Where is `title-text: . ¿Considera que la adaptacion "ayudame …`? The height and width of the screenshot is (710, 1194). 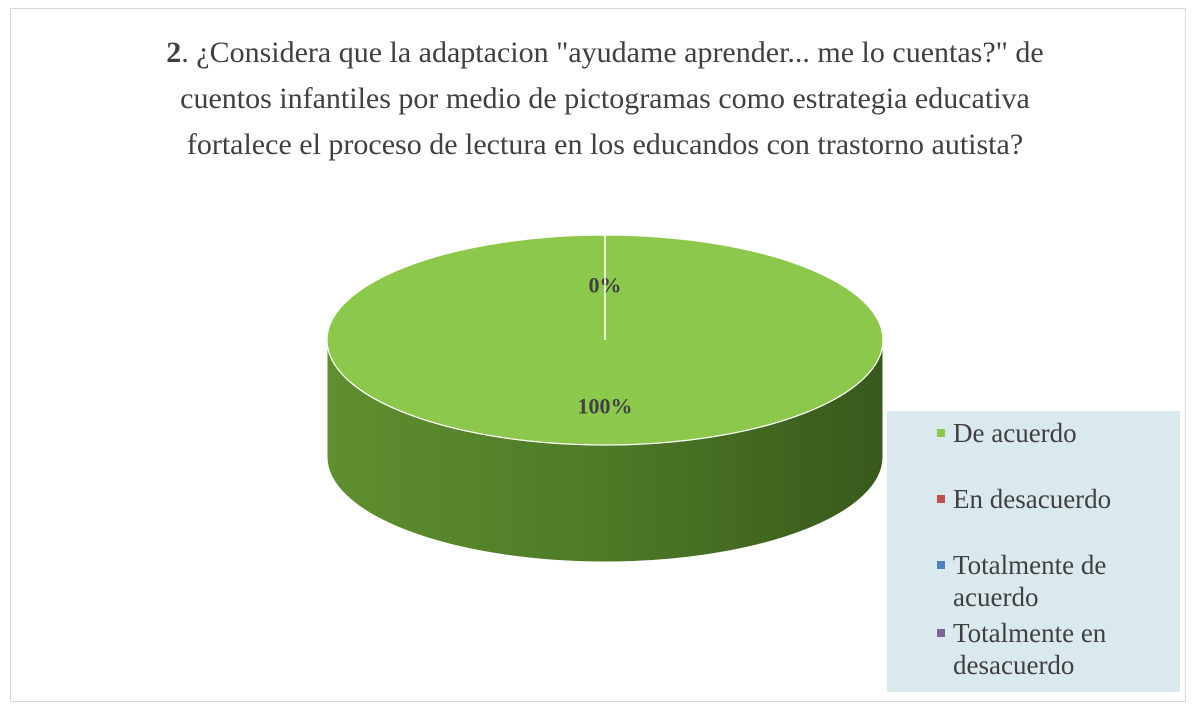
title-text: . ¿Considera que la adaptacion "ayudame … is located at coordinates (612, 98).